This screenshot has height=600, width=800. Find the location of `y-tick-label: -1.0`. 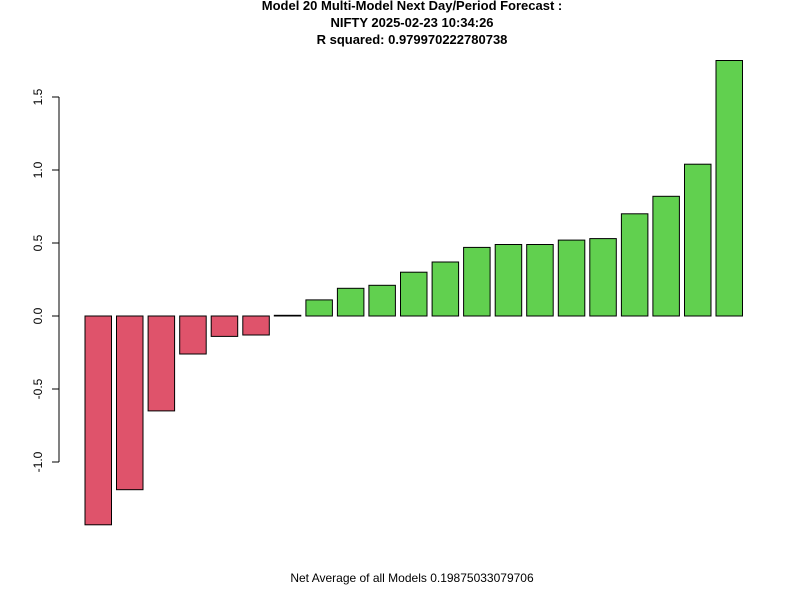

y-tick-label: -1.0 is located at coordinates (38, 461).